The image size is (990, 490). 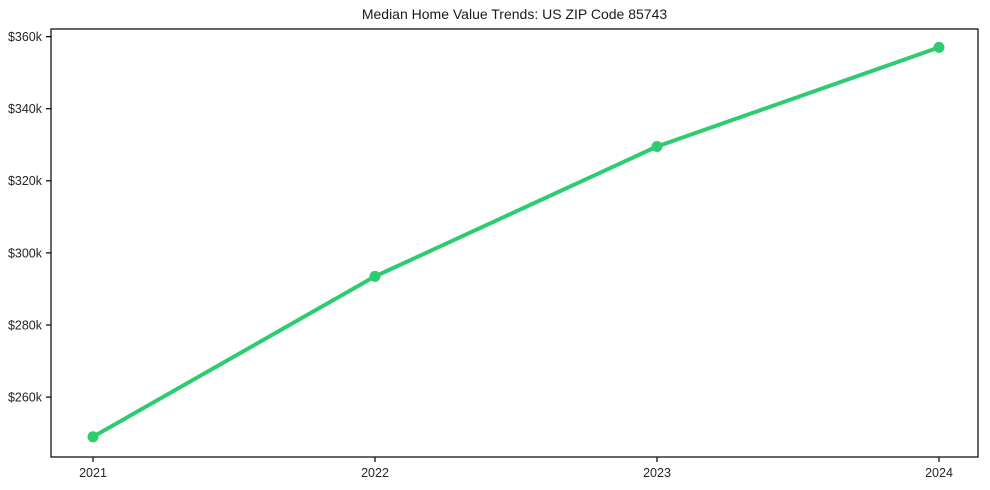 What do you see at coordinates (25, 325) in the screenshot?
I see `y-tick-label: $280k` at bounding box center [25, 325].